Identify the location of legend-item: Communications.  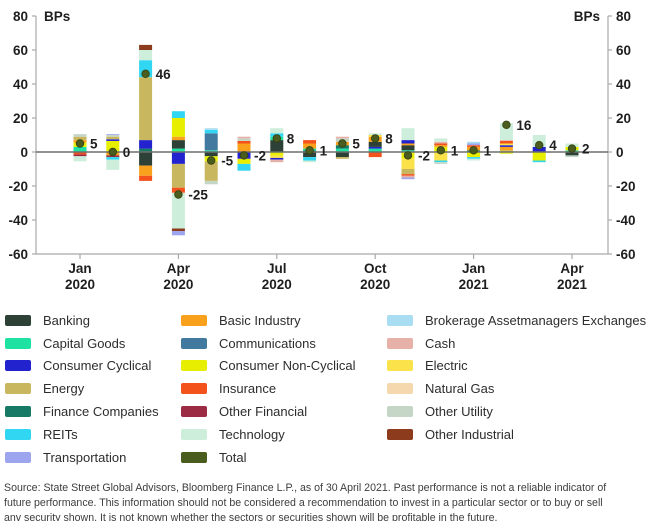
(284, 343).